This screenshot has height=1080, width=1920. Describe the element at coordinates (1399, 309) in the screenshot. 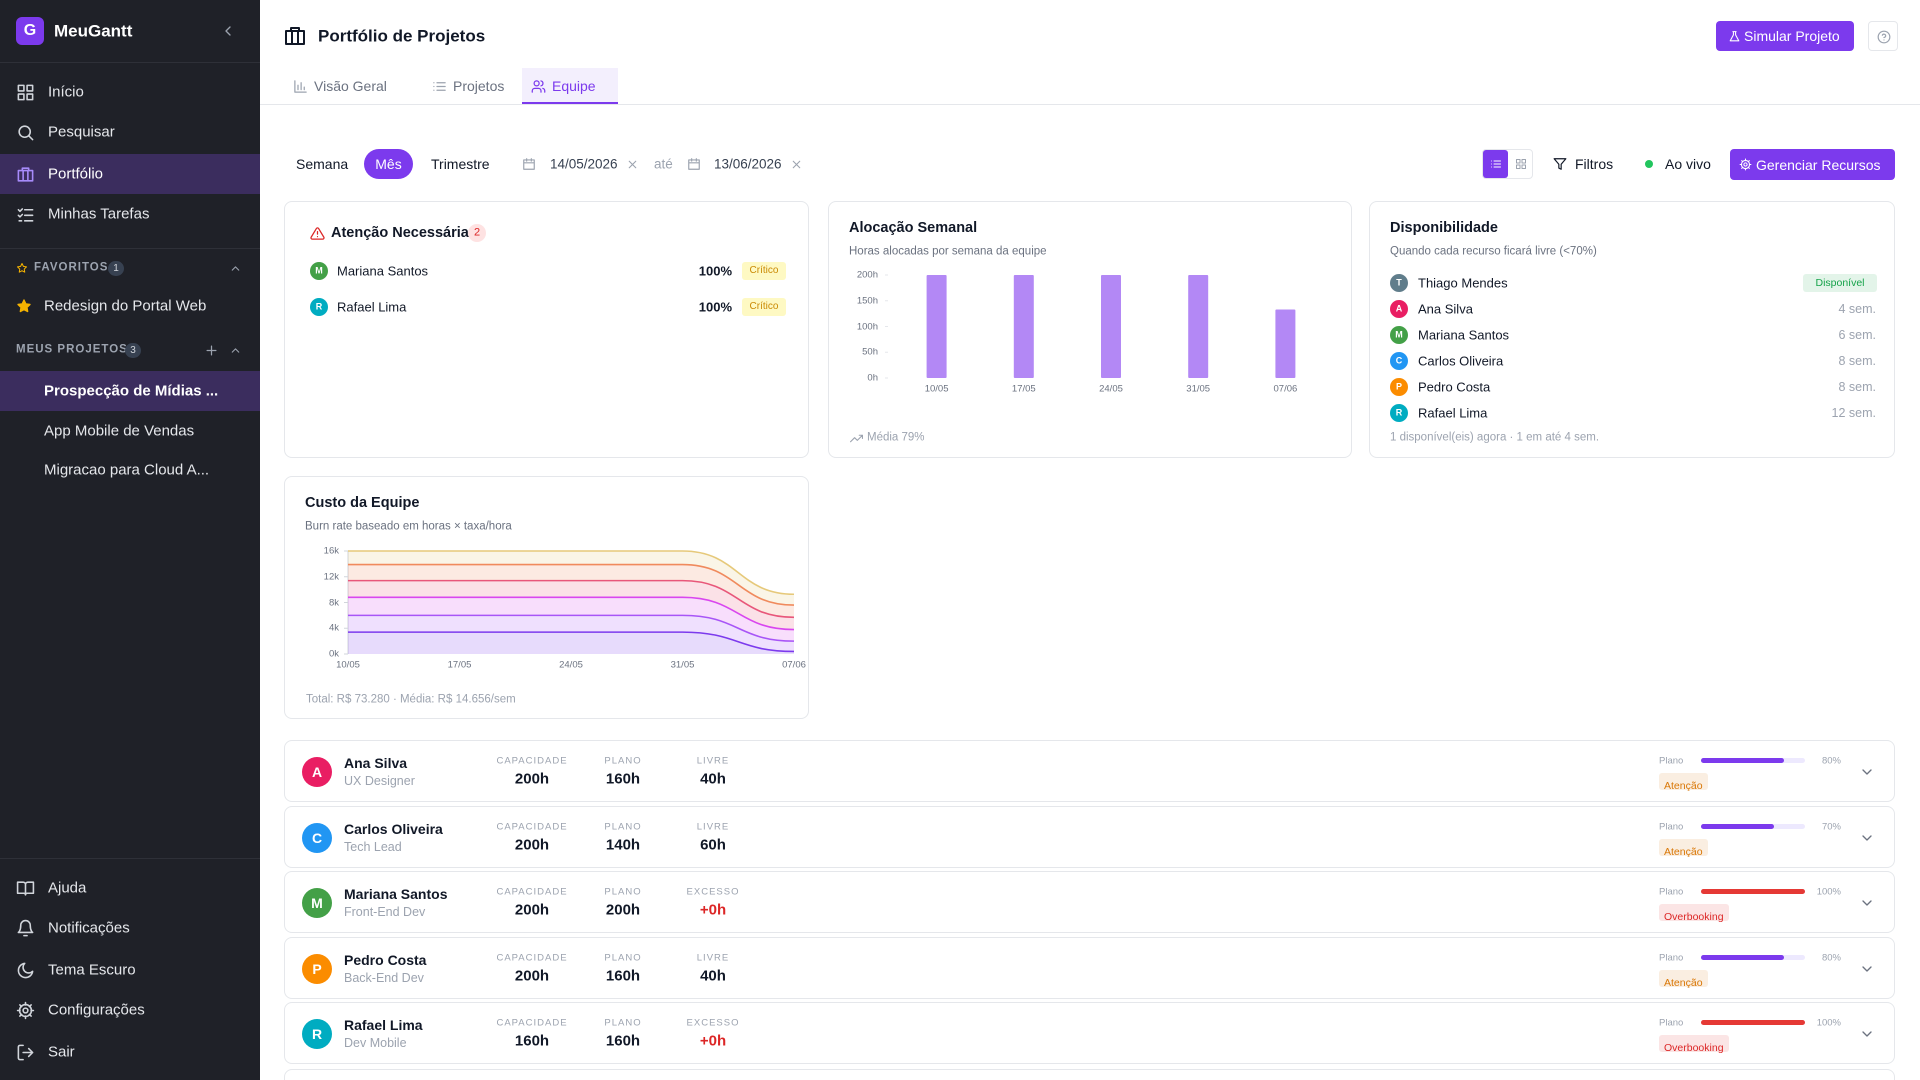

I see `avatar: A` at that location.